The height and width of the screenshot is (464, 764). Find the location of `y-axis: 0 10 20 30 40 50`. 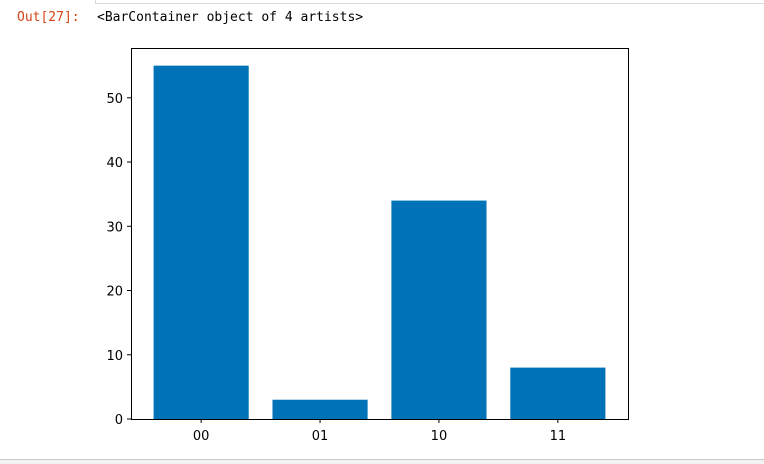

y-axis: 0 10 20 30 40 50 is located at coordinates (118, 260).